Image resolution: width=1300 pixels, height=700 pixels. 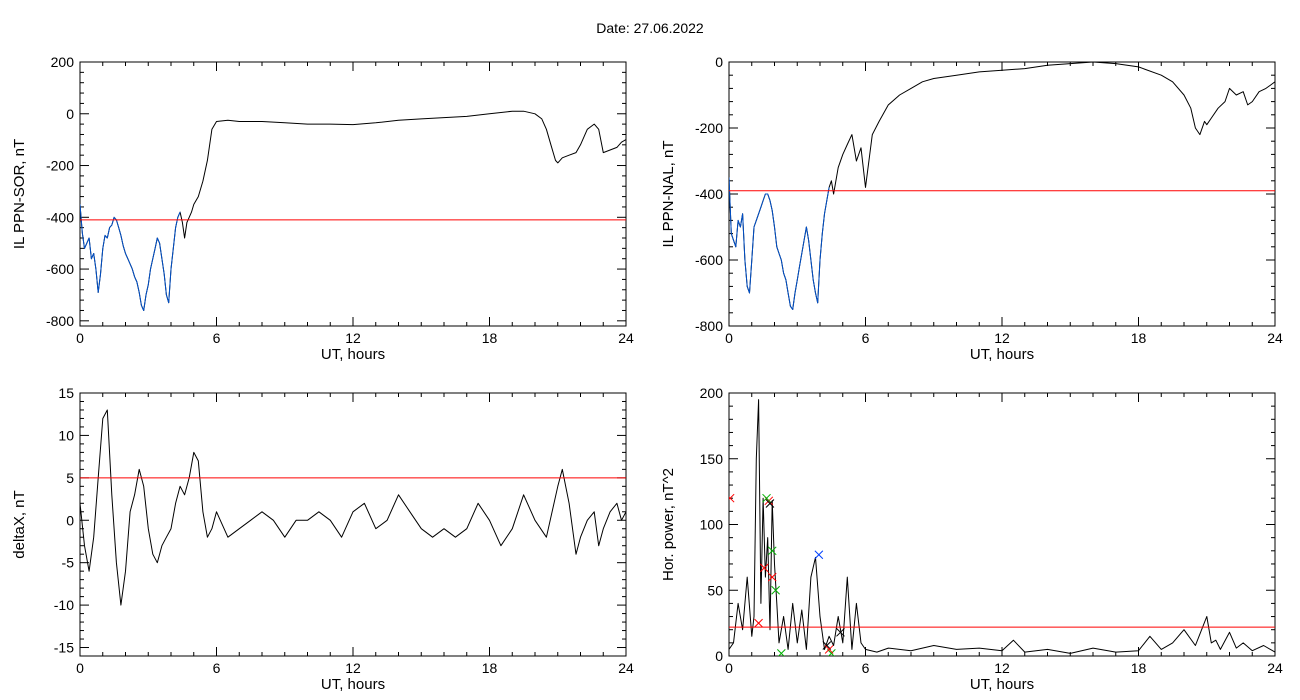 What do you see at coordinates (712, 459) in the screenshot?
I see `y-tick-label: 150` at bounding box center [712, 459].